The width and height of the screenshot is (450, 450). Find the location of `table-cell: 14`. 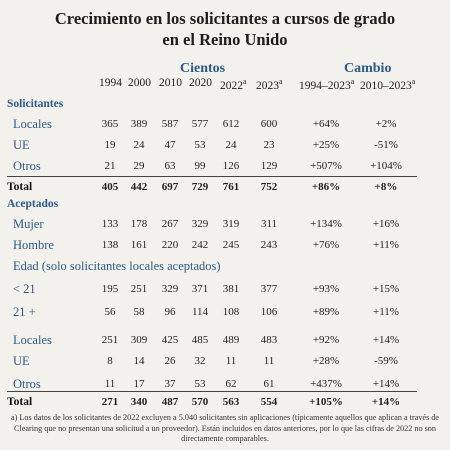

table-cell: 14 is located at coordinates (139, 361).